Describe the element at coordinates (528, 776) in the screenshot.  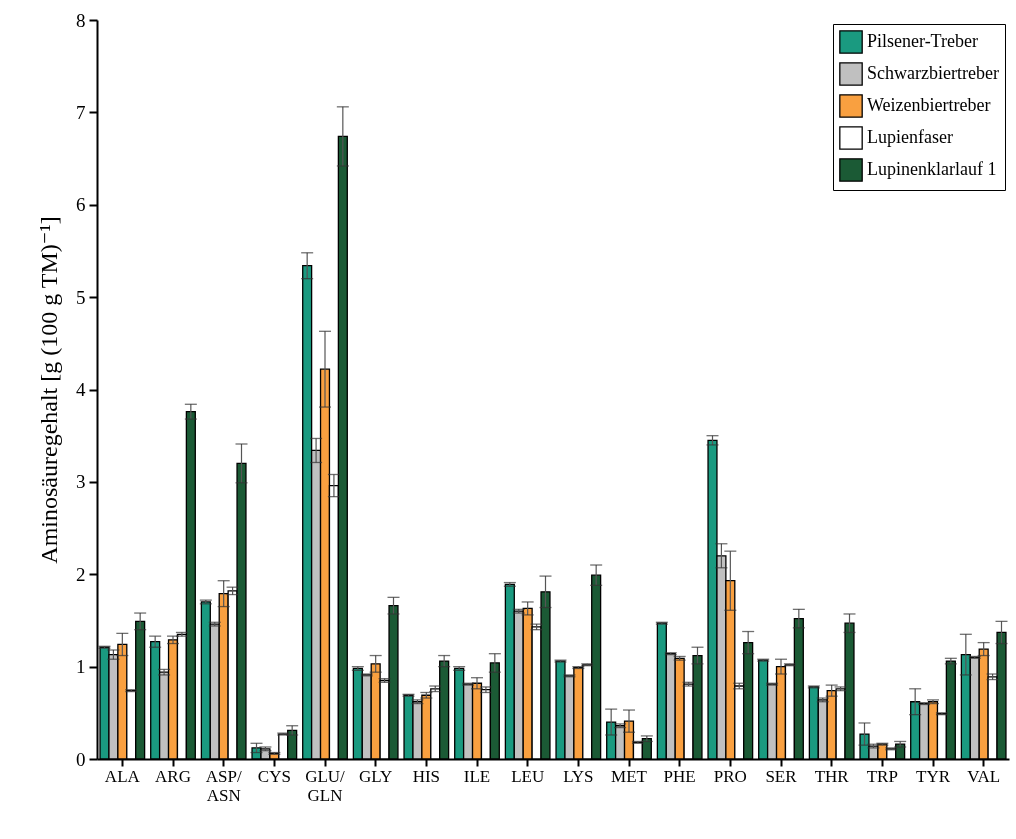
I see `x-tick-label: LEU` at that location.